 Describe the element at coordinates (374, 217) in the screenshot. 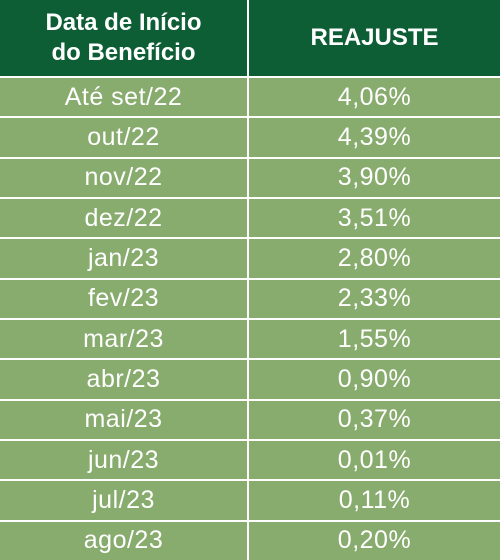

I see `row-adjustment: 3,51%` at that location.